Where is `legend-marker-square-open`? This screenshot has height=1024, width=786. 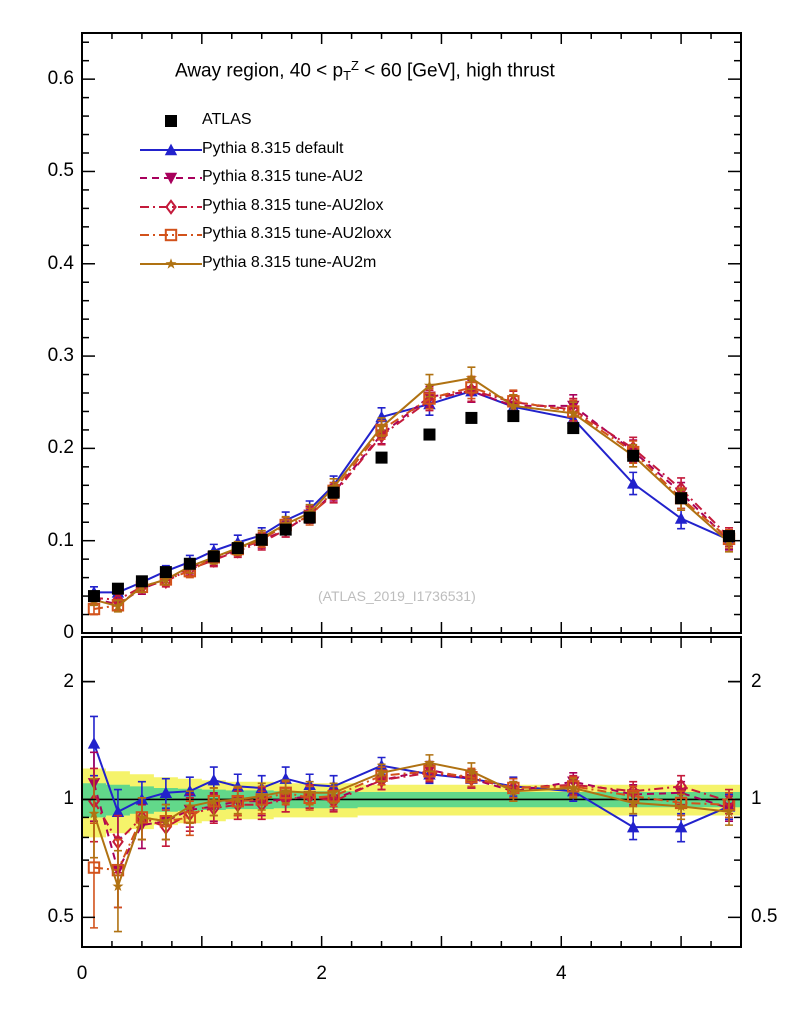 legend-marker-square-open is located at coordinates (171, 235).